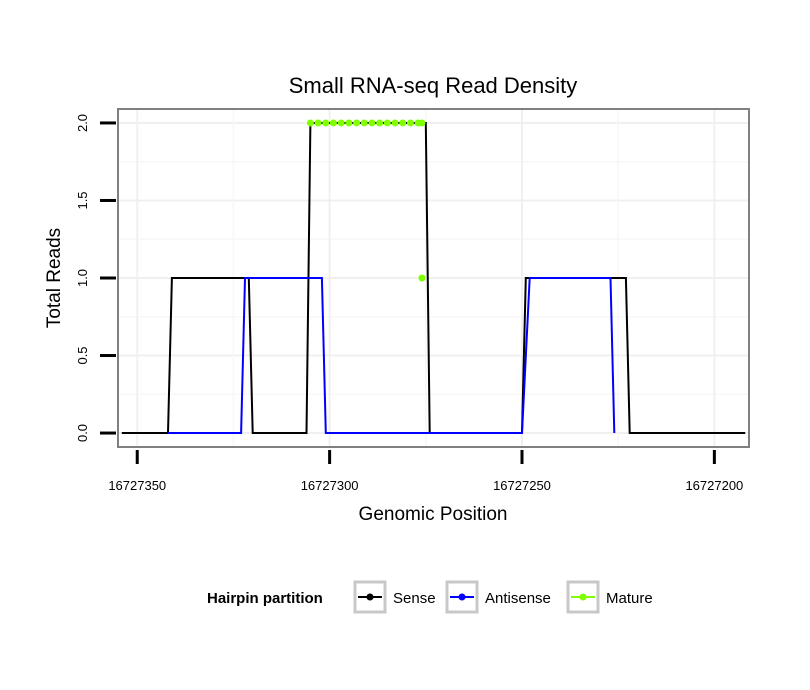 The width and height of the screenshot is (810, 690). Describe the element at coordinates (433, 514) in the screenshot. I see `x-axis-title: Genomic Position` at that location.